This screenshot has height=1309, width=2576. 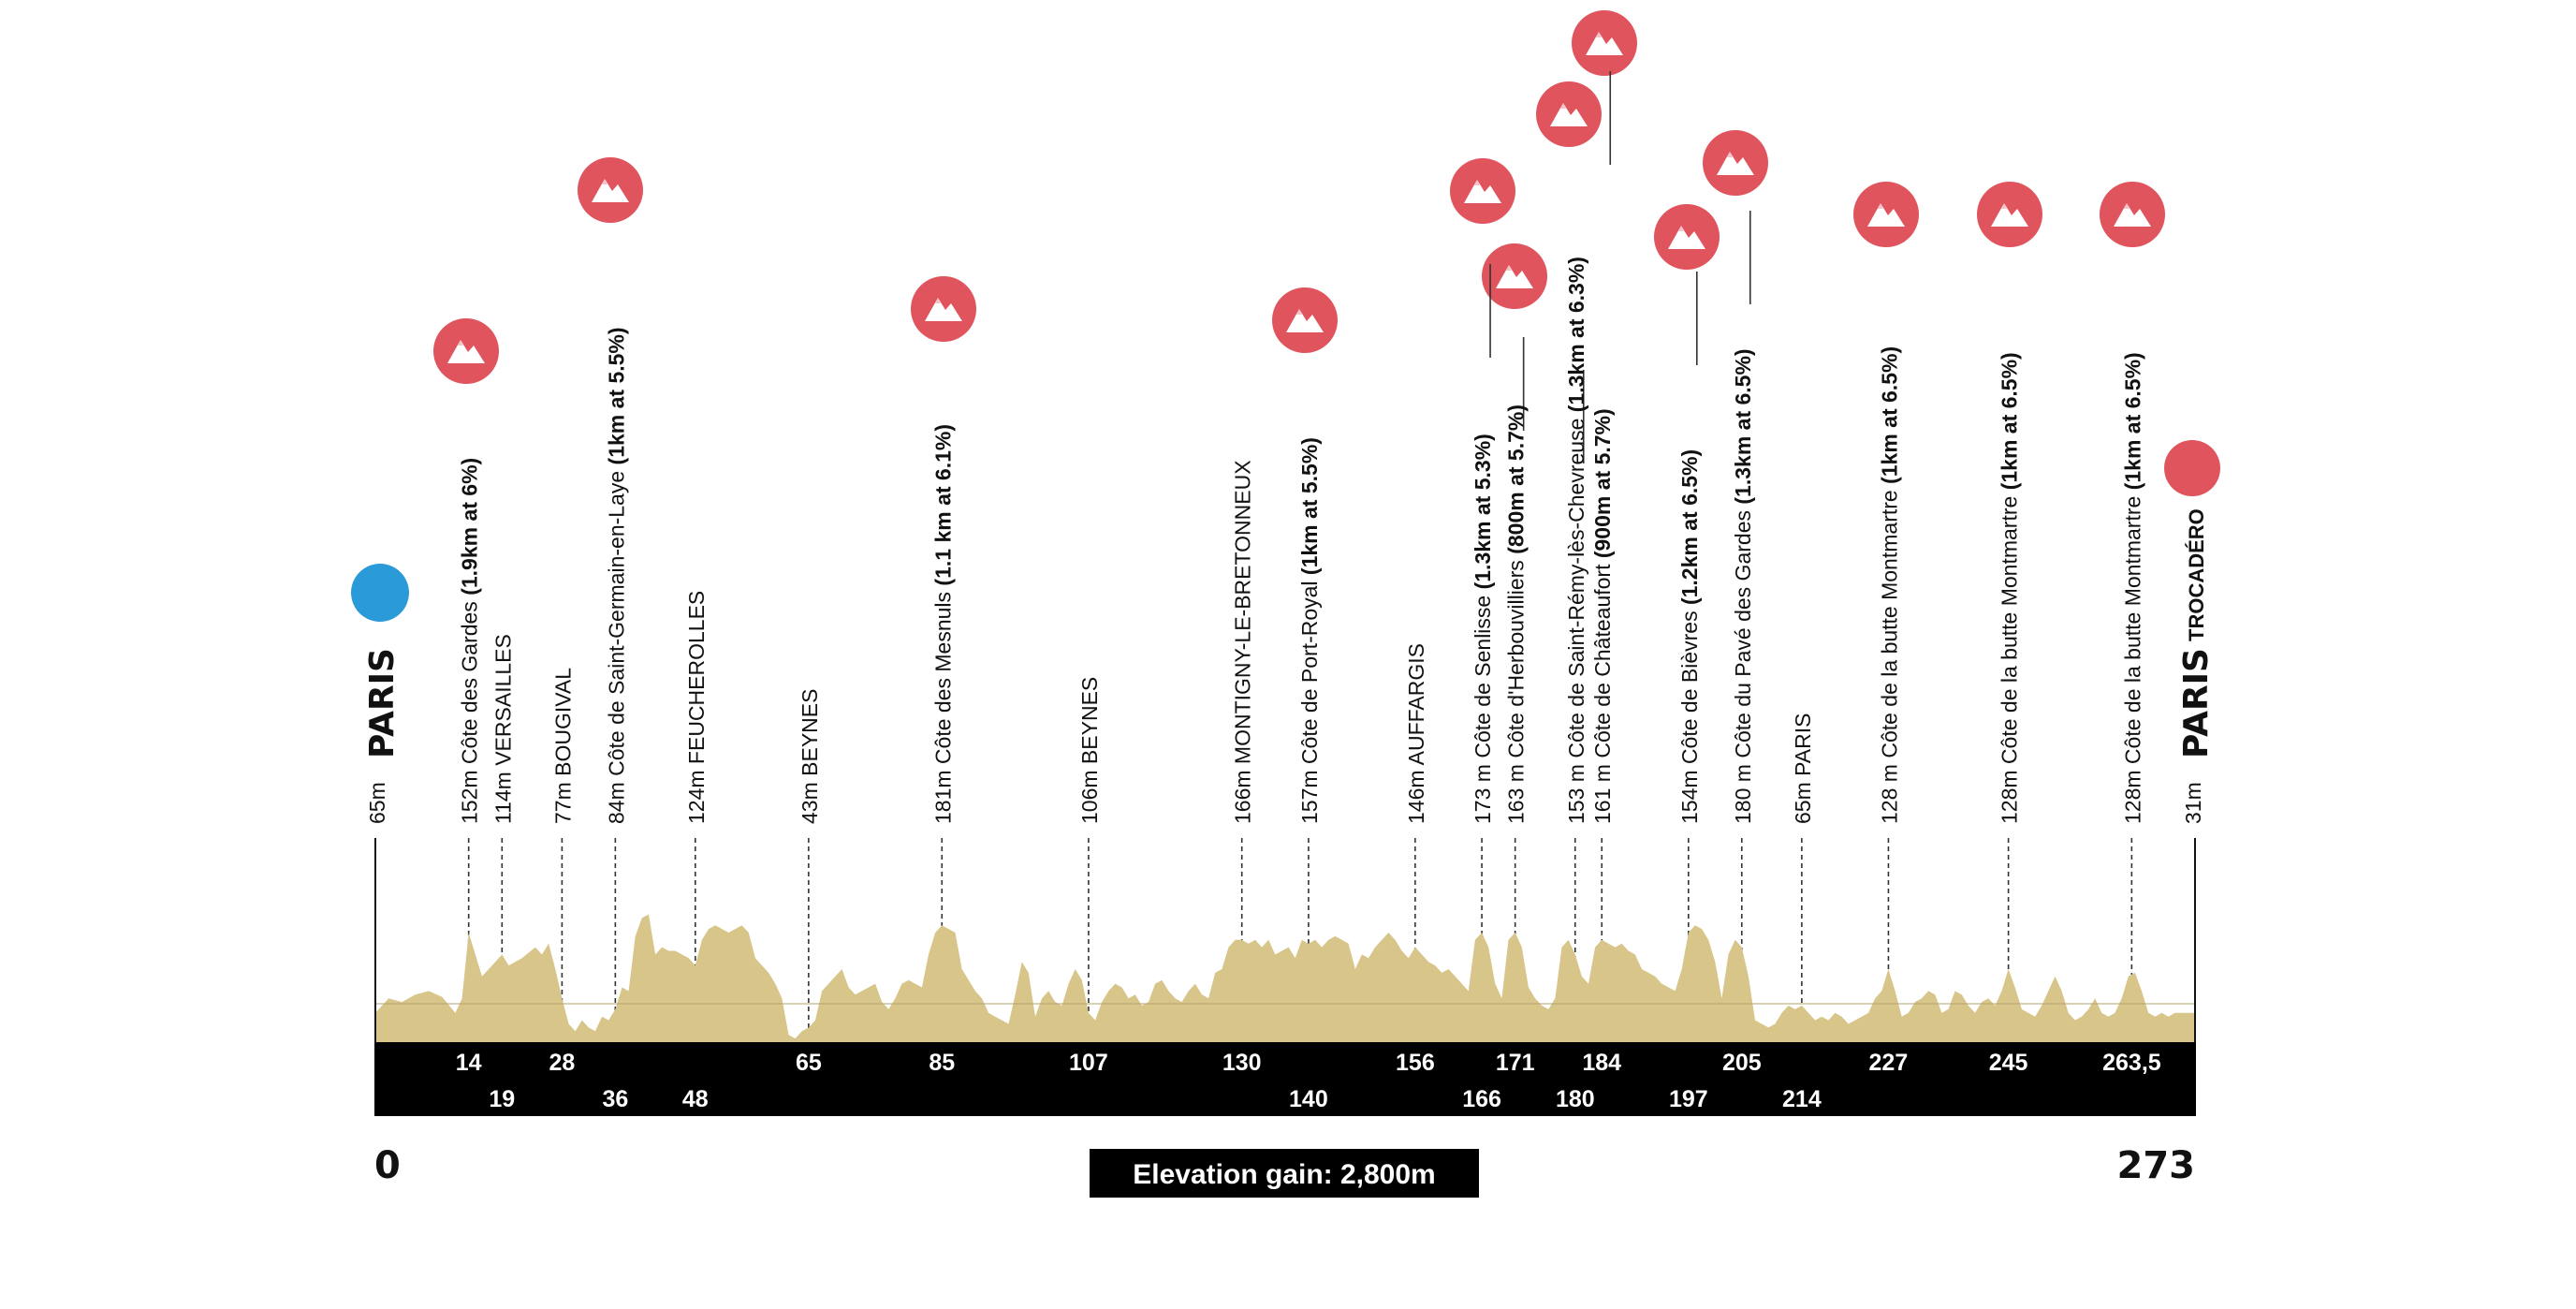 I want to click on elevation-gain-box, so click(x=1284, y=1173).